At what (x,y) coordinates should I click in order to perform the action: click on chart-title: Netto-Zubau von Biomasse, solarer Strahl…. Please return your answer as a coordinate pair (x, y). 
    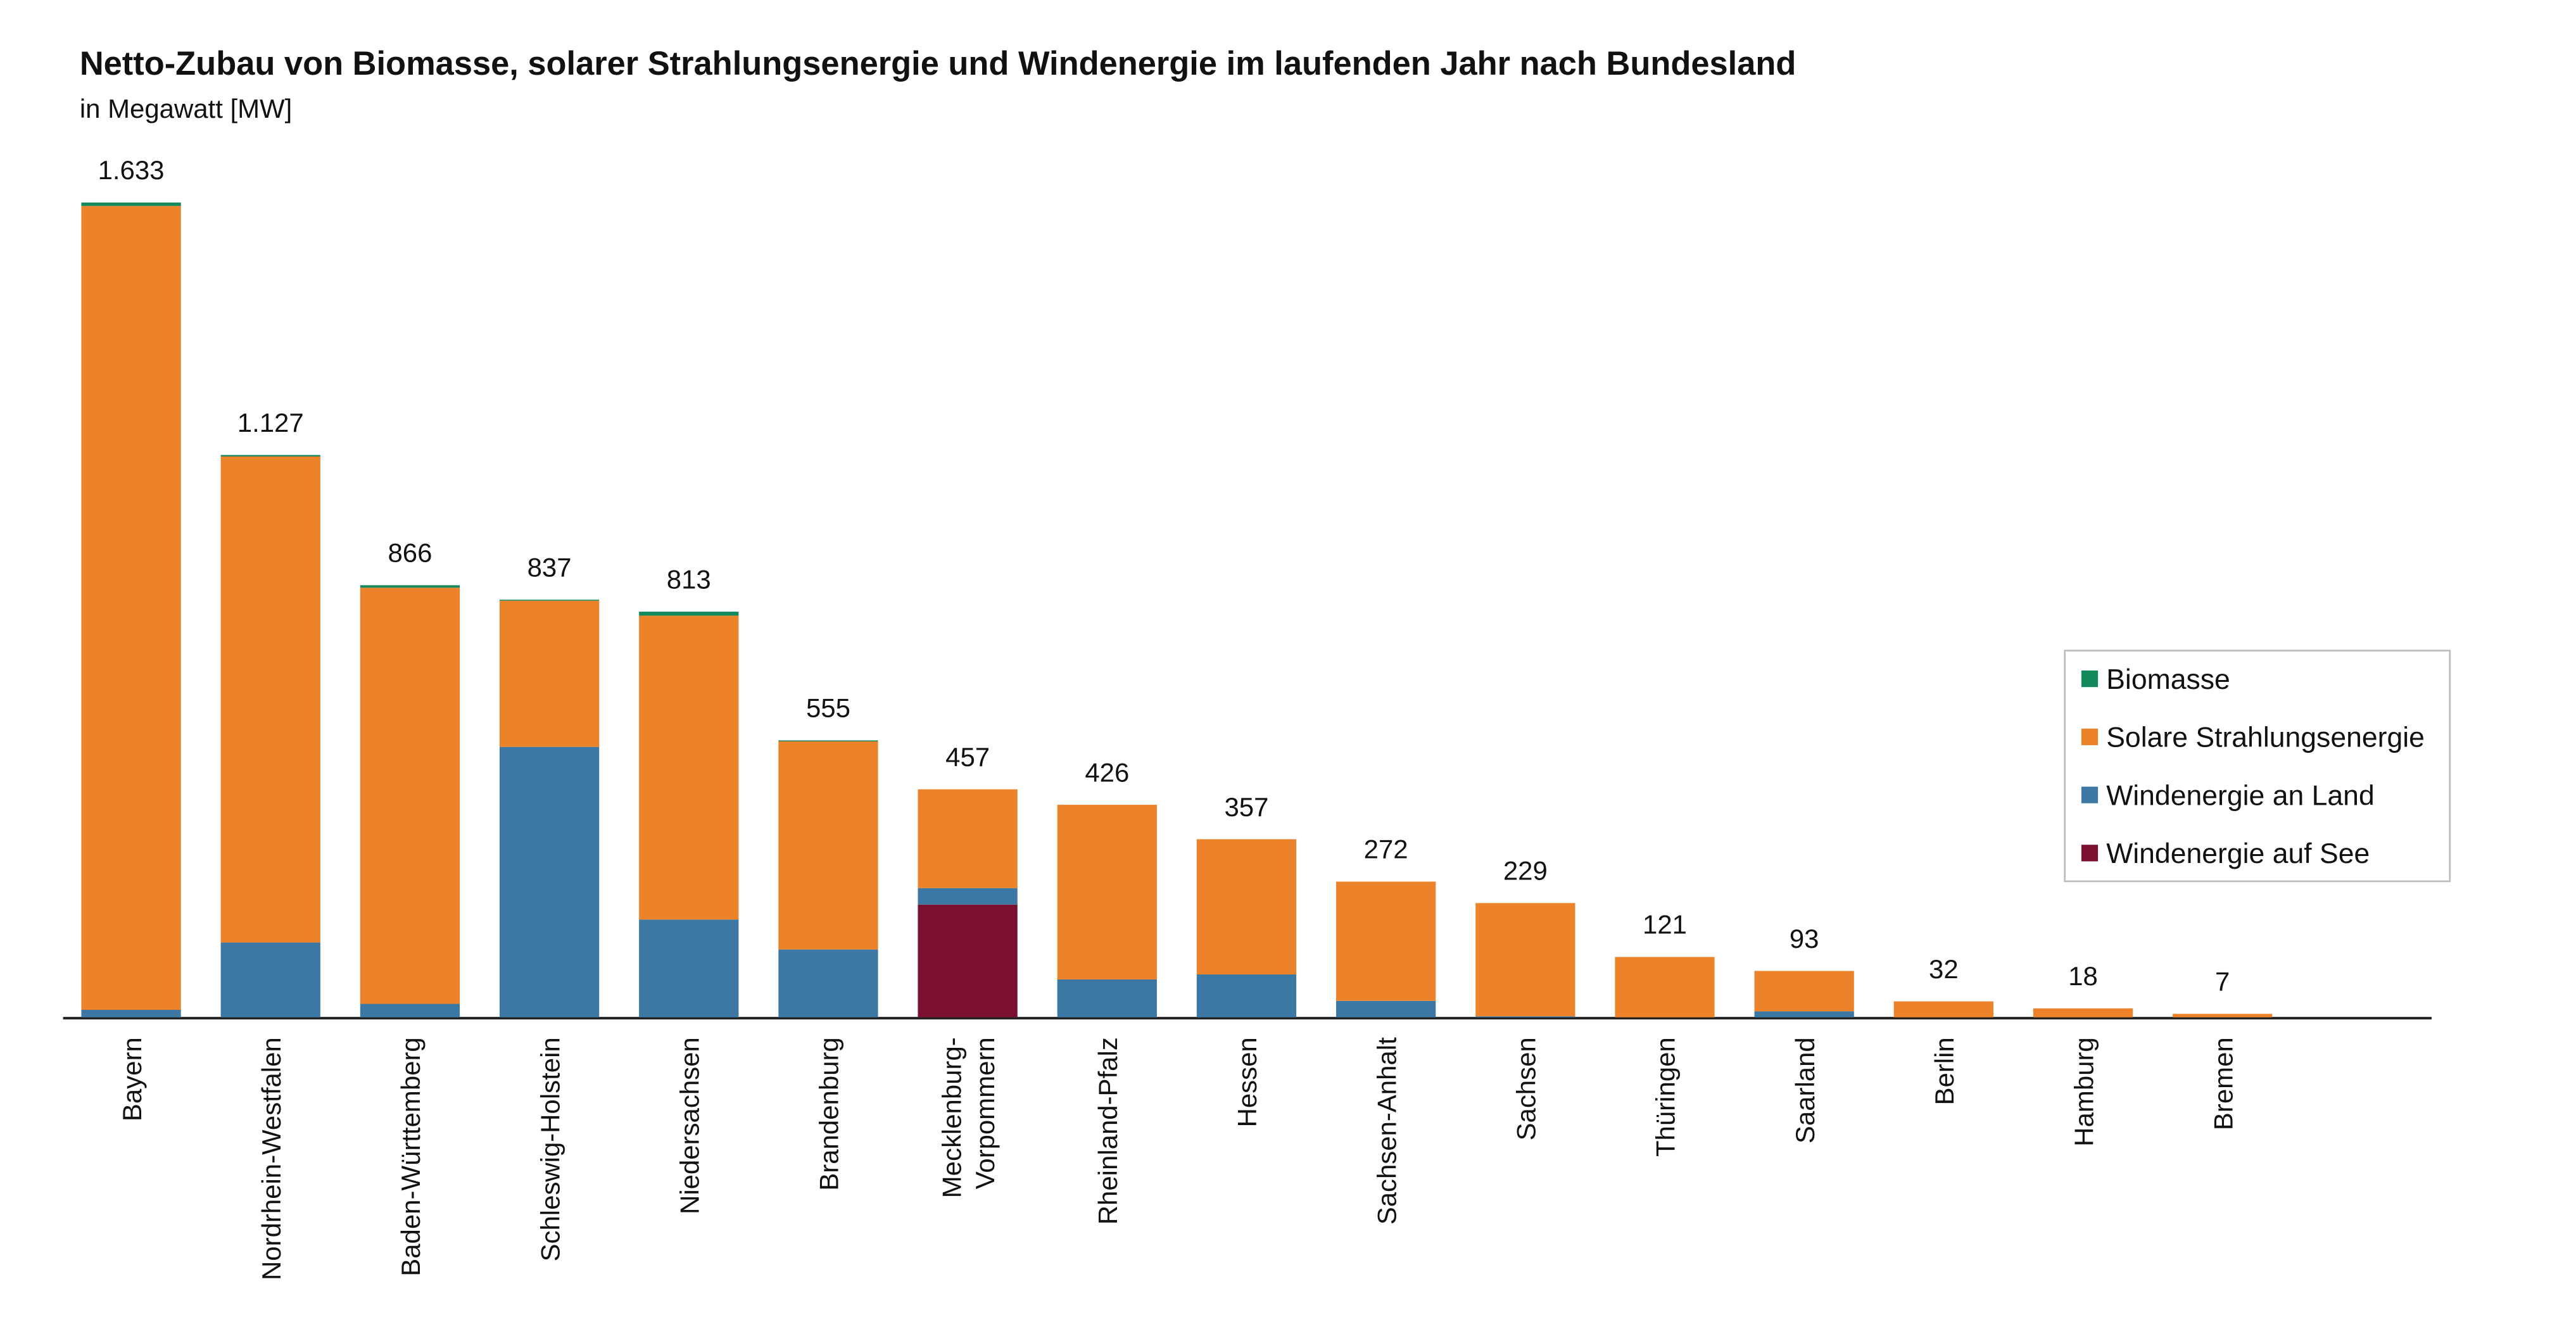
    Looking at the image, I should click on (938, 64).